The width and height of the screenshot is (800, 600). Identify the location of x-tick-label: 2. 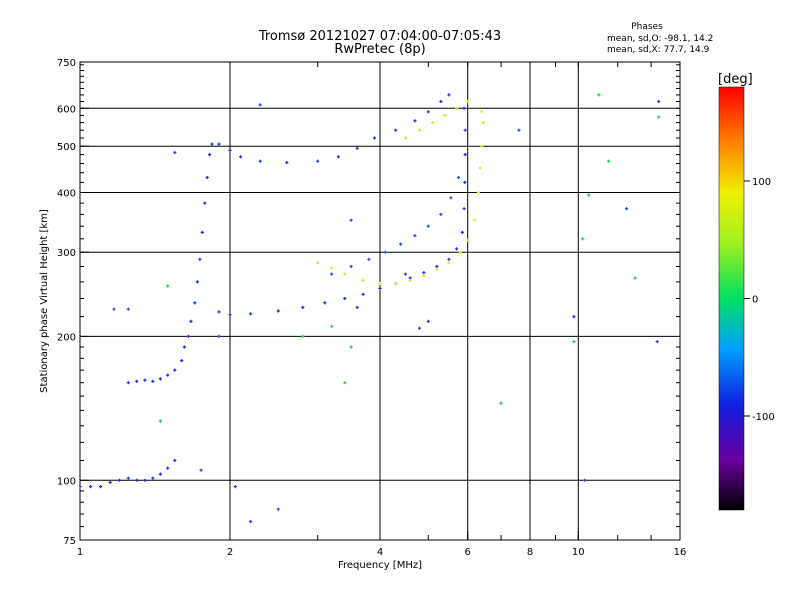
(230, 552).